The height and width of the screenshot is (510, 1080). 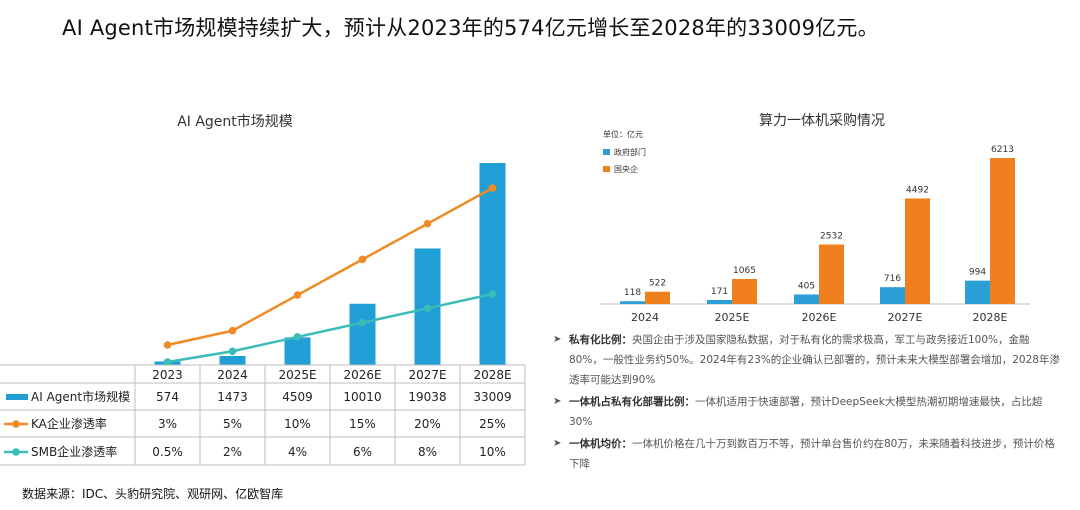 What do you see at coordinates (427, 397) in the screenshot?
I see `table-value: 19038` at bounding box center [427, 397].